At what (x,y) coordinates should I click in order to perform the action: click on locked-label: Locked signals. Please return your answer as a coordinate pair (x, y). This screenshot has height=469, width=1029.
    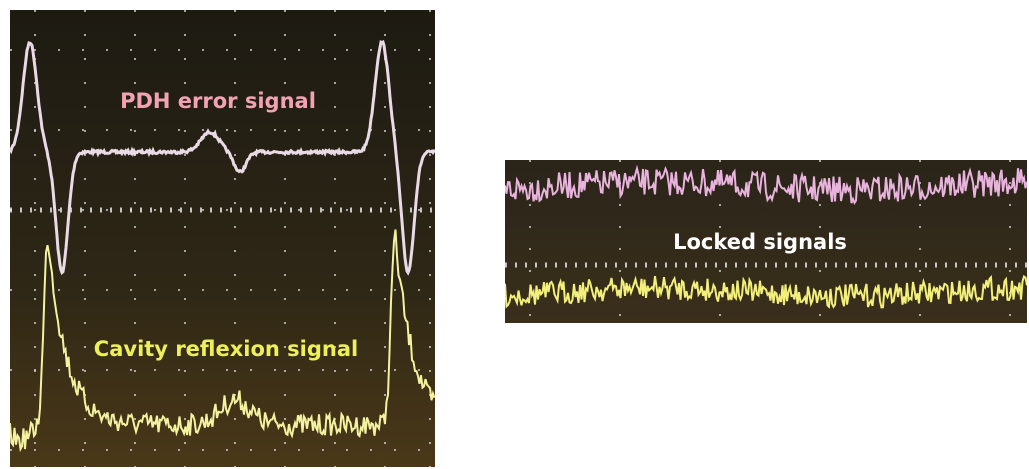
    Looking at the image, I should click on (760, 242).